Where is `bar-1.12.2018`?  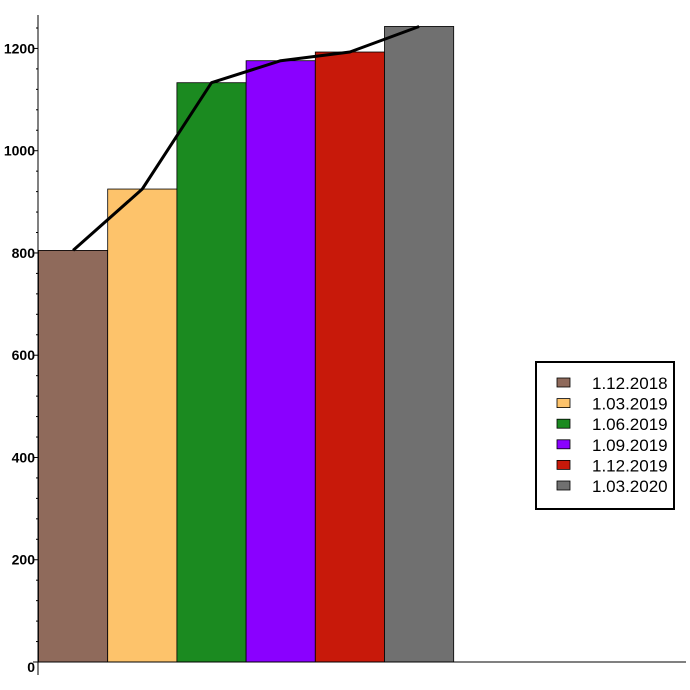 bar-1.12.2018 is located at coordinates (73, 456).